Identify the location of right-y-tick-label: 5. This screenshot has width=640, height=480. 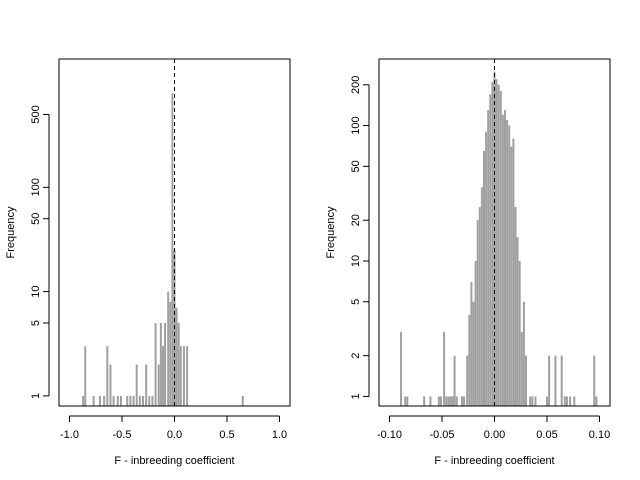
(356, 302).